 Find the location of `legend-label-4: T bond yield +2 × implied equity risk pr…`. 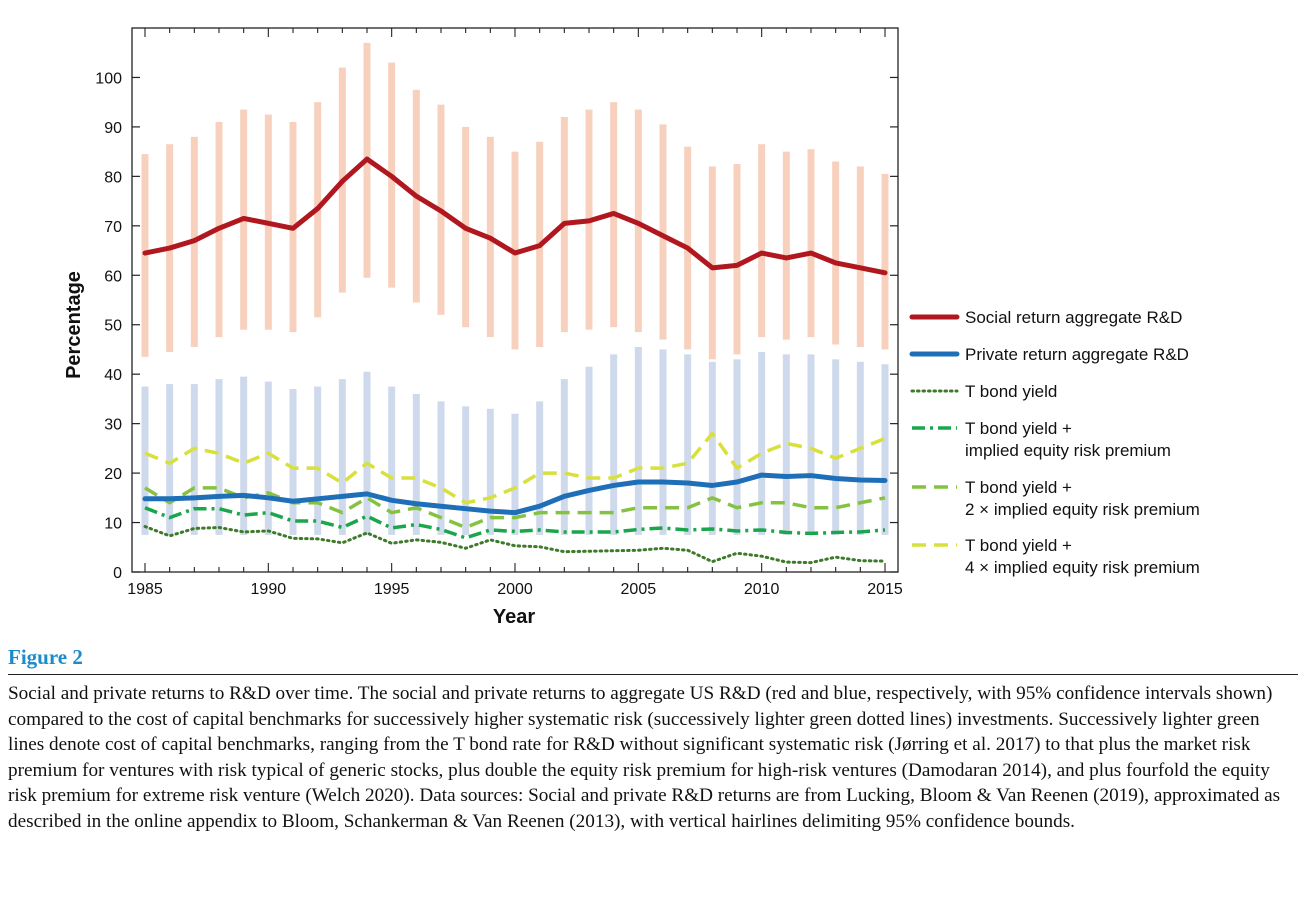

legend-label-4: T bond yield +2 × implied equity risk pr… is located at coordinates (1082, 498).